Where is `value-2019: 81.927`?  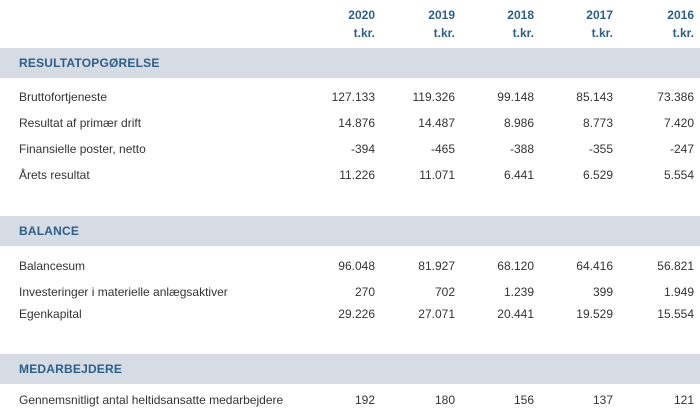
value-2019: 81.927 is located at coordinates (436, 266).